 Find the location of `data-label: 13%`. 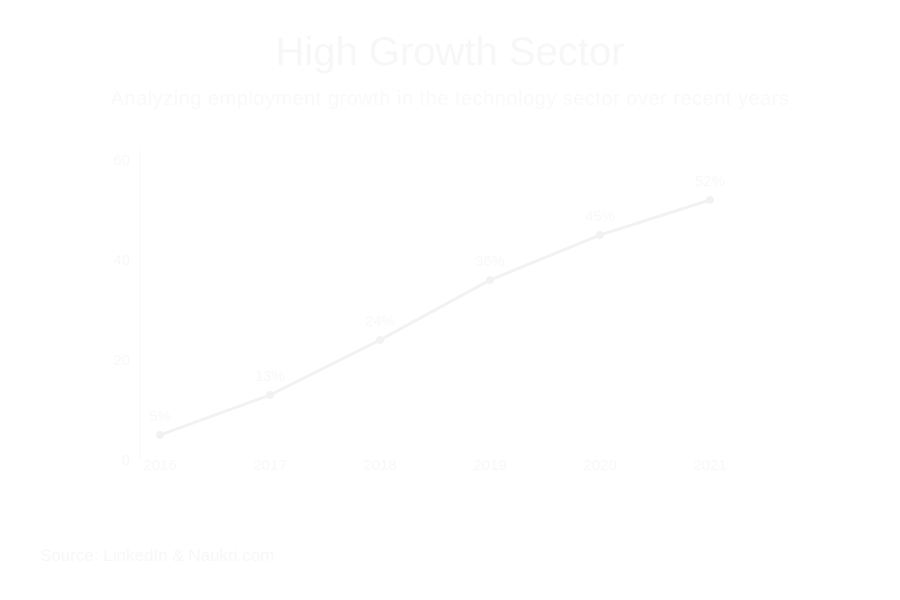

data-label: 13% is located at coordinates (270, 376).